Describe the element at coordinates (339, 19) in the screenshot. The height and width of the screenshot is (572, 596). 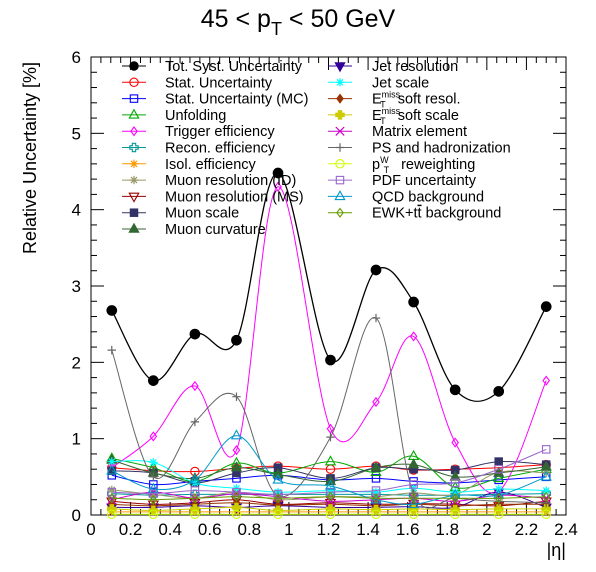
I see `chart-title-suffix: < 50 GeV` at that location.